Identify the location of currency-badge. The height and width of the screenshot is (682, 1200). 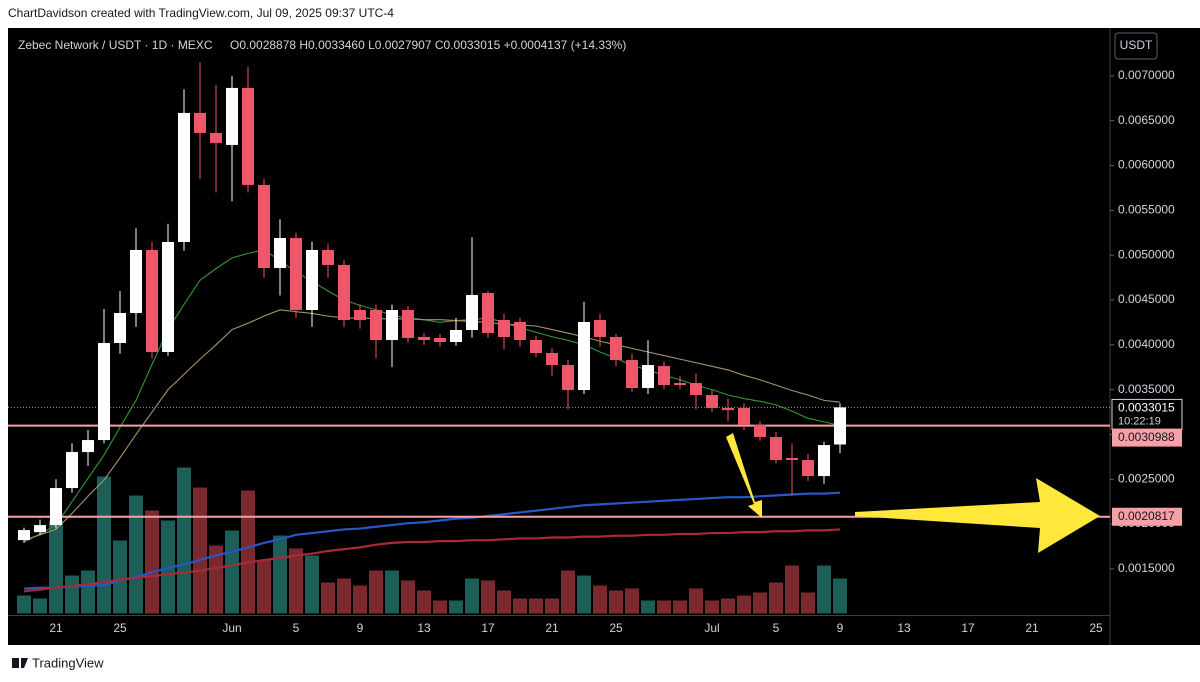
(1136, 46).